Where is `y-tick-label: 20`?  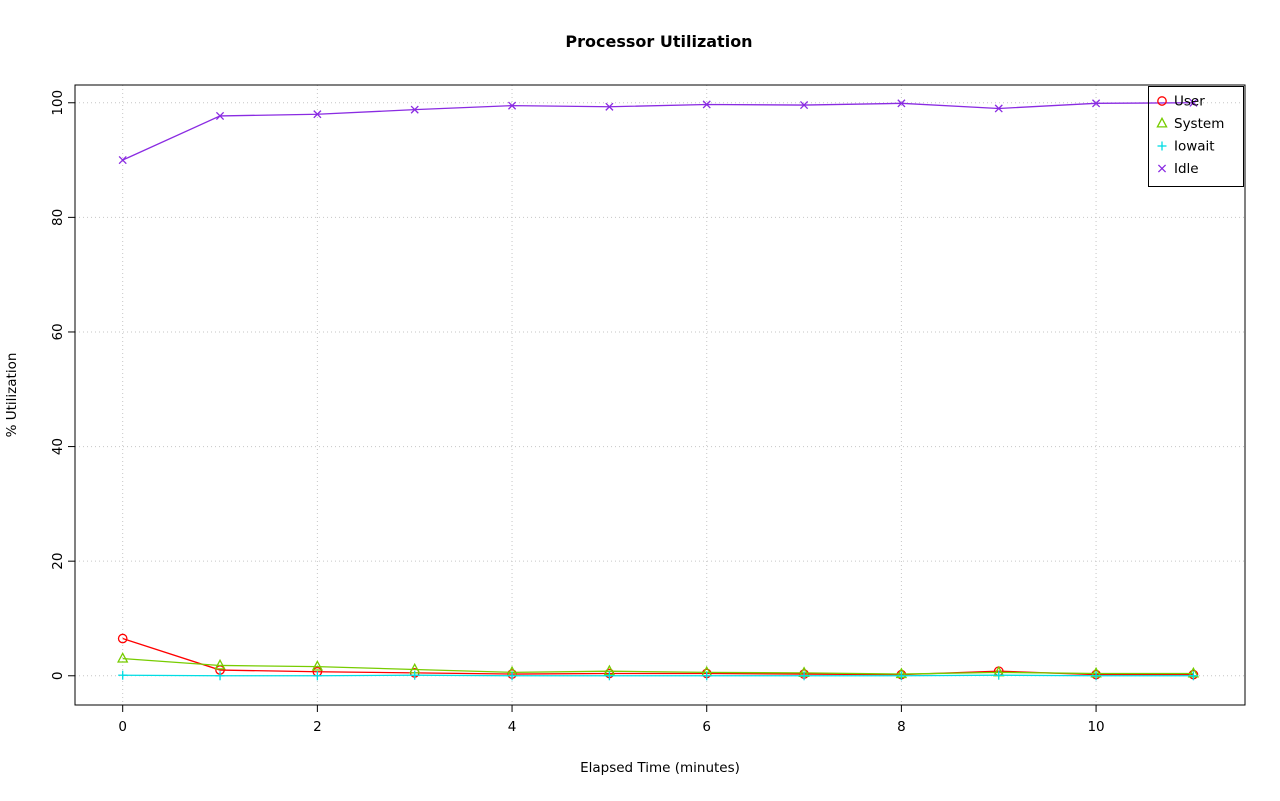 y-tick-label: 20 is located at coordinates (58, 561).